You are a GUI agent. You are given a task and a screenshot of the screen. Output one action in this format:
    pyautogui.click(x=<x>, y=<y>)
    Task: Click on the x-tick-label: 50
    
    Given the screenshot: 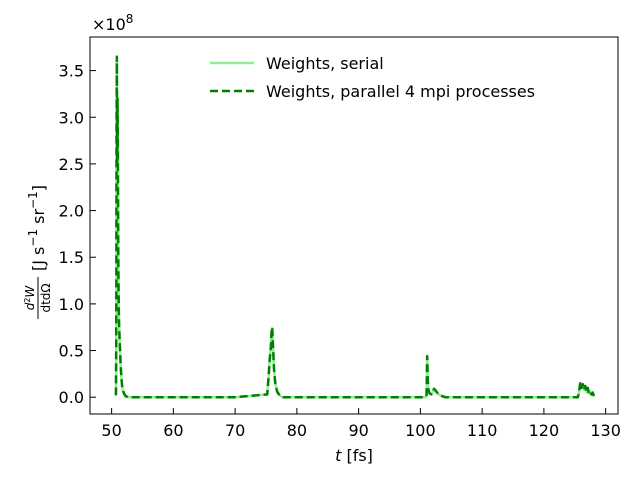 What is the action you would take?
    pyautogui.click(x=111, y=430)
    